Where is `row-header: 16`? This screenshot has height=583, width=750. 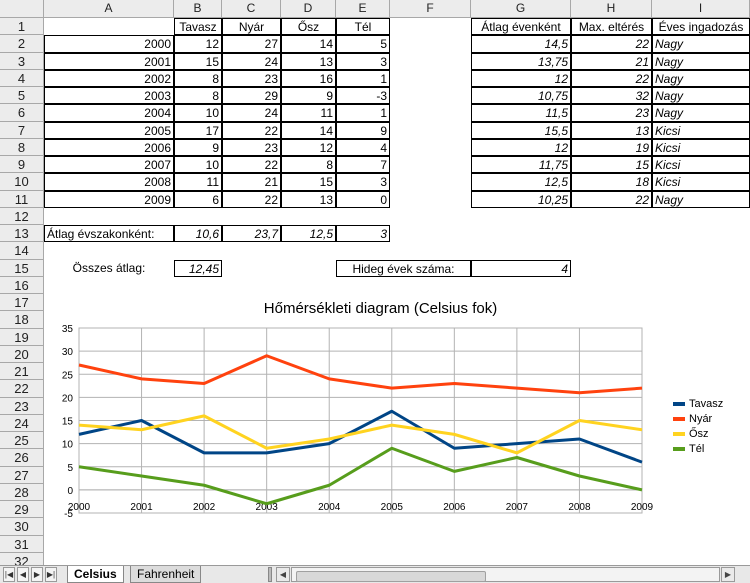 row-header: 16 is located at coordinates (22, 285).